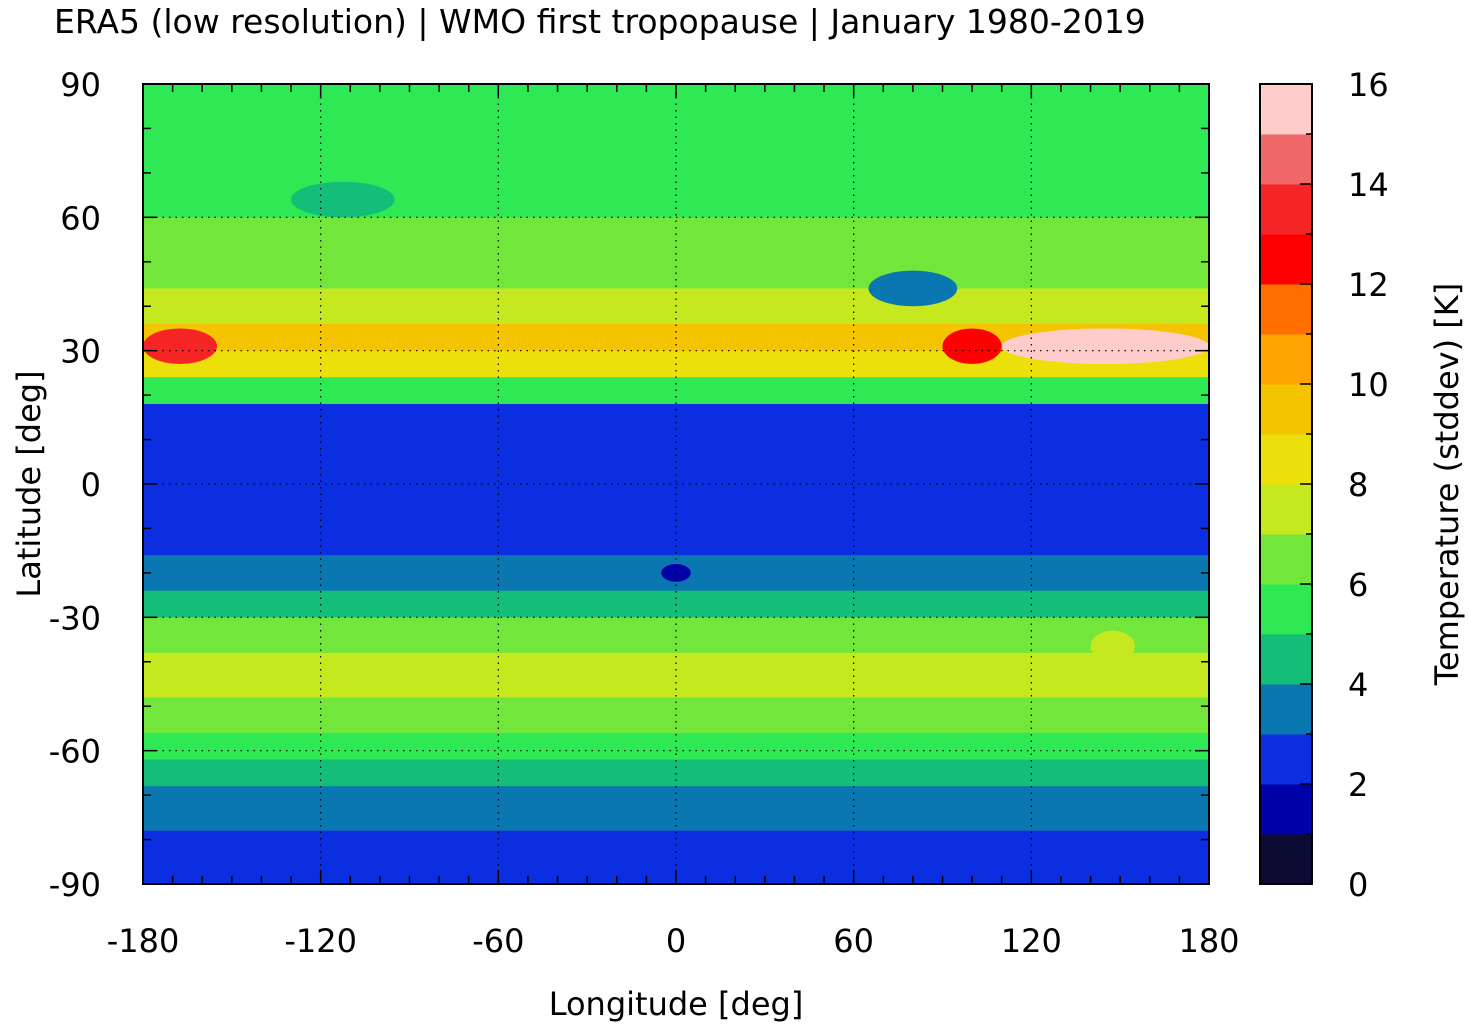 Image resolution: width=1470 pixels, height=1029 pixels. What do you see at coordinates (1358, 485) in the screenshot?
I see `colorbar-tick-label: 8` at bounding box center [1358, 485].